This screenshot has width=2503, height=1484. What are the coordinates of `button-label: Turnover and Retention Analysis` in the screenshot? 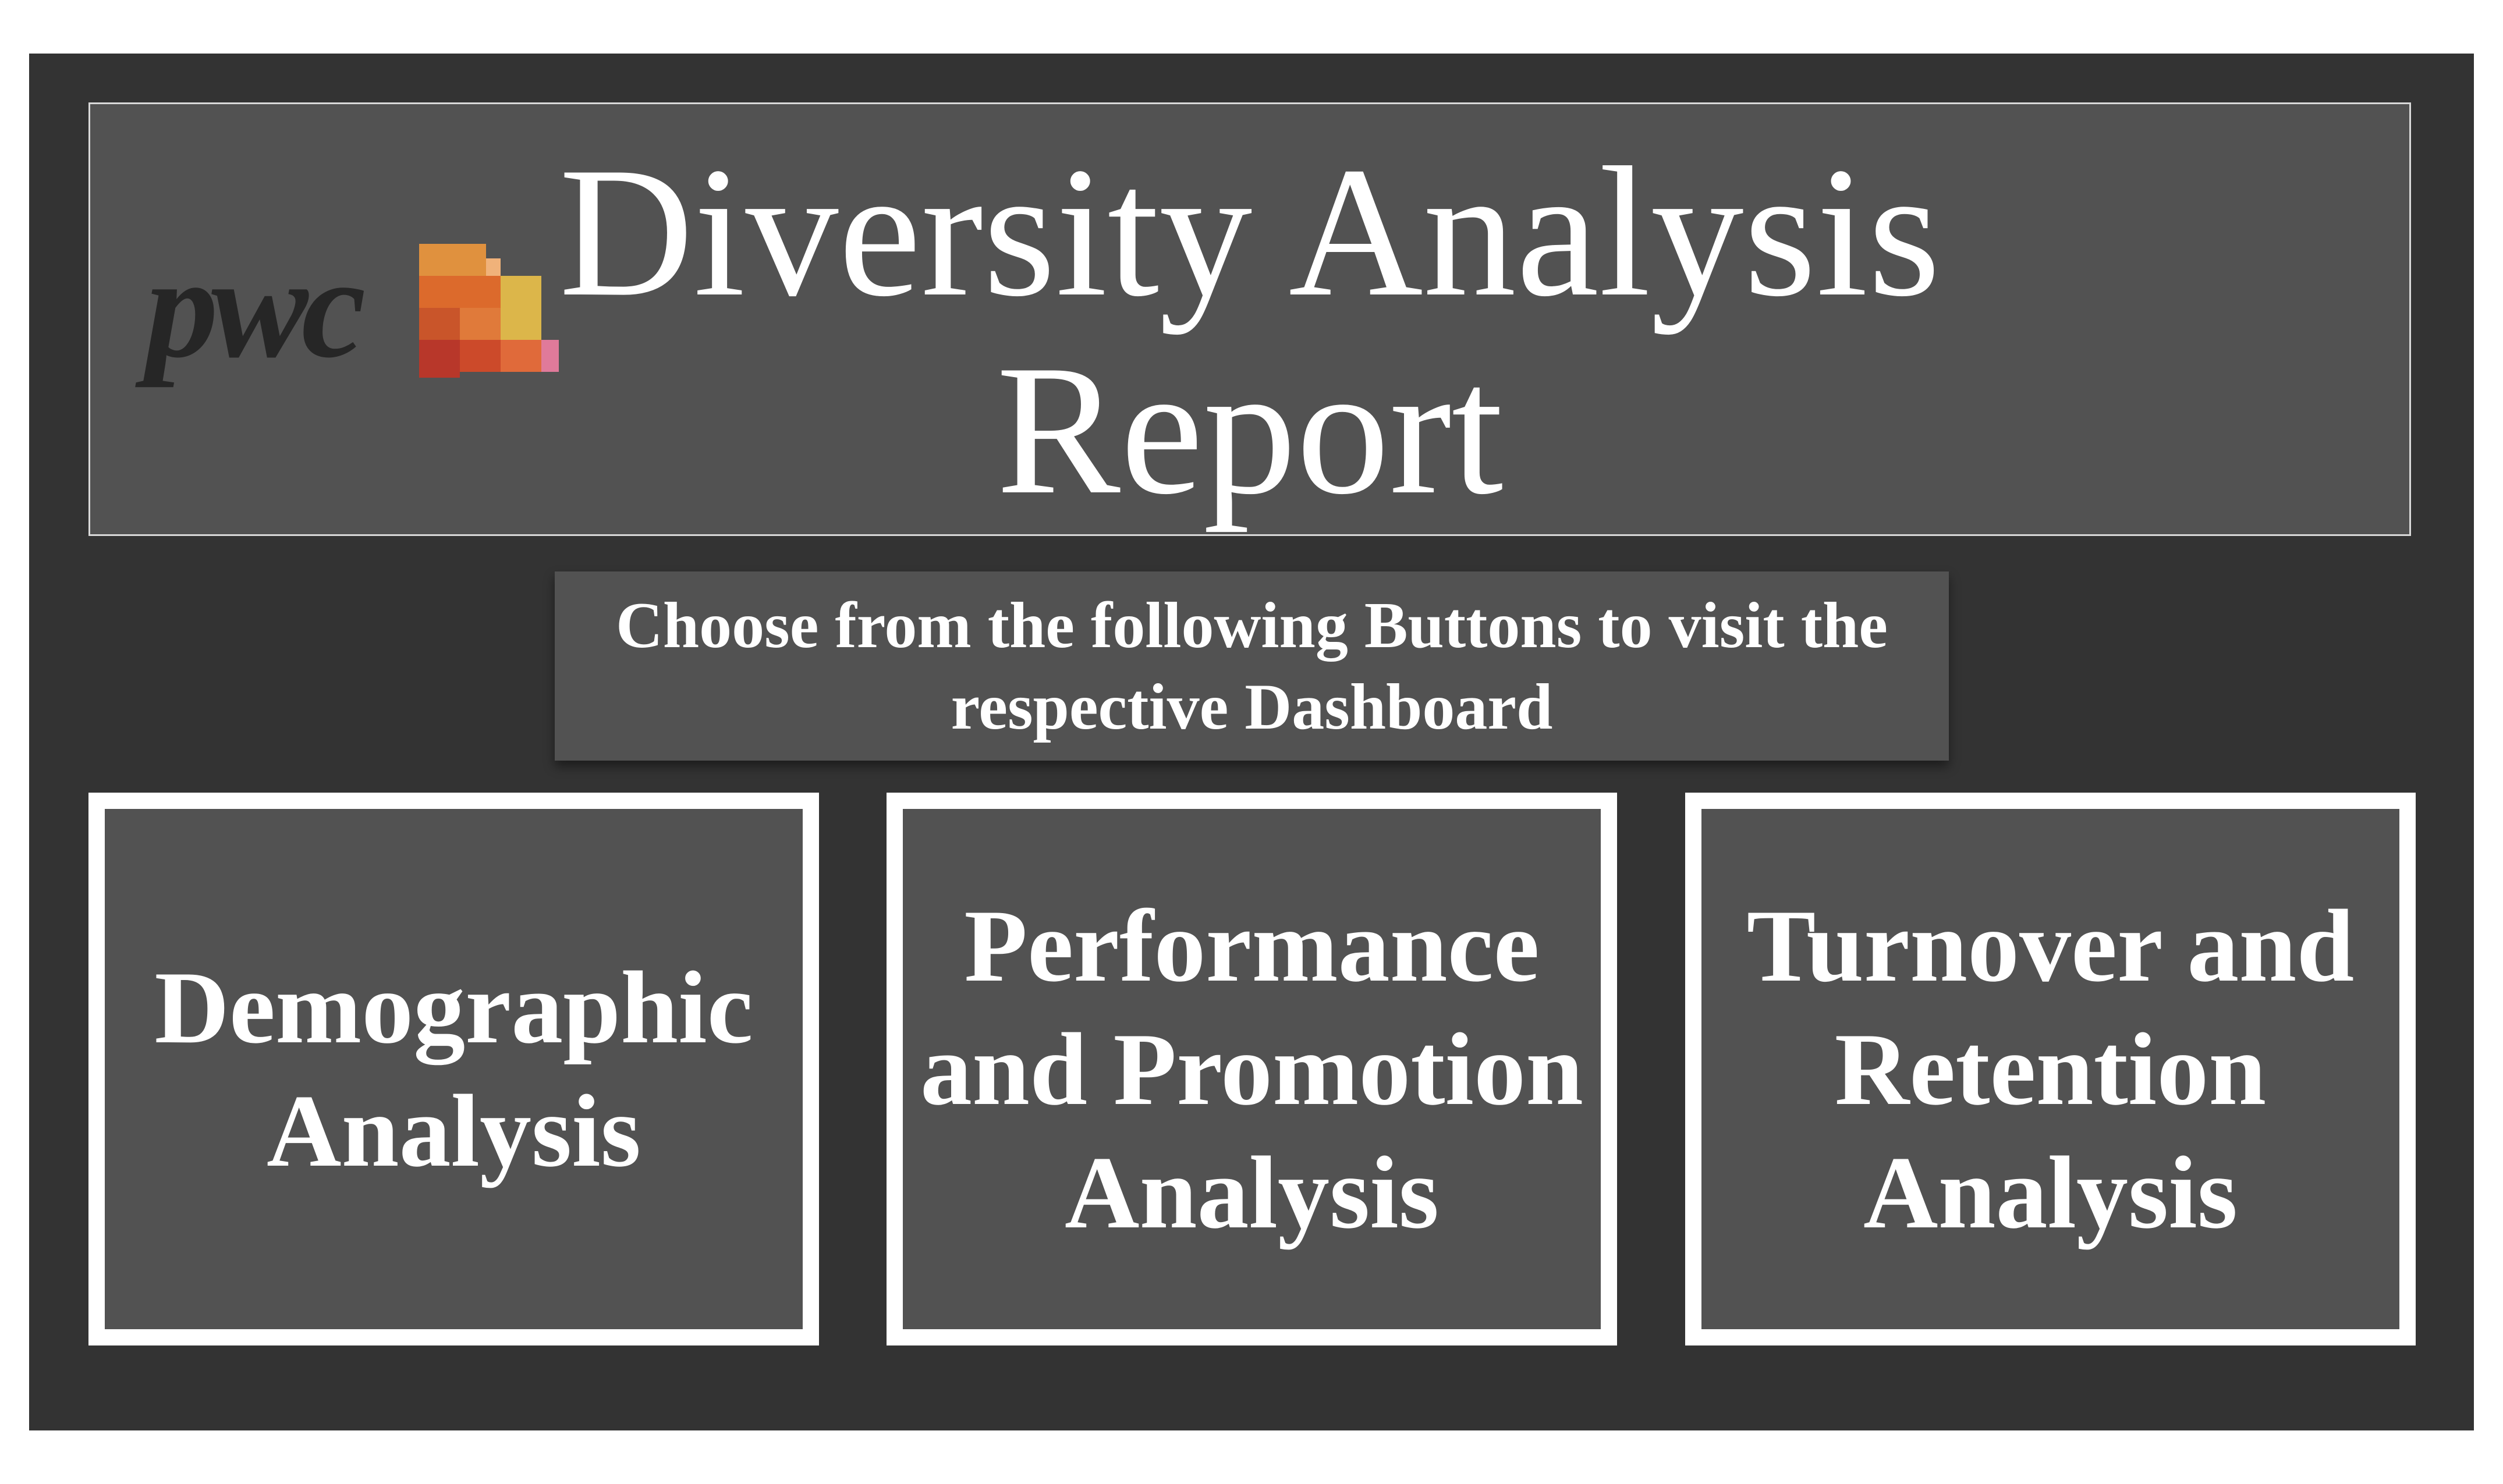 It's located at (2050, 1069).